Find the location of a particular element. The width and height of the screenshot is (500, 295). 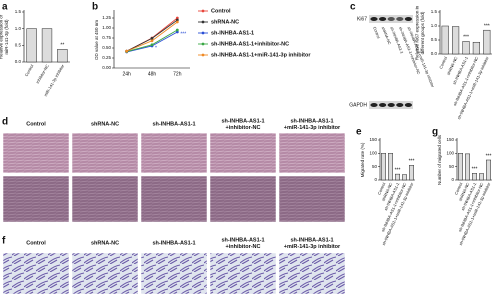

y-axis-label: Relative Ki67 expression in is located at coordinates (417, 32).